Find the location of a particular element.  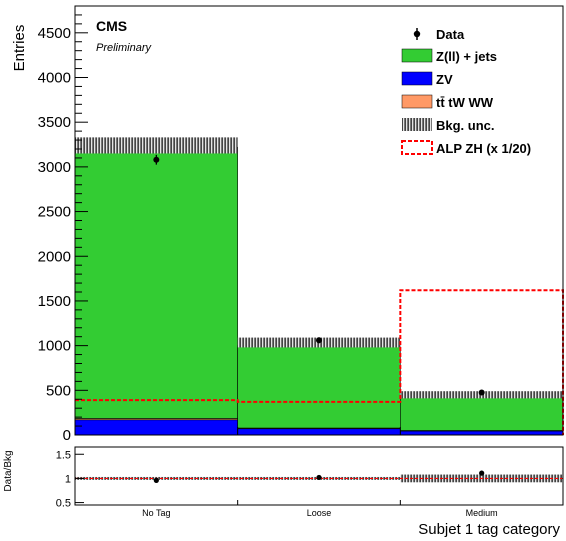

experiment-label: CMS is located at coordinates (111, 26).